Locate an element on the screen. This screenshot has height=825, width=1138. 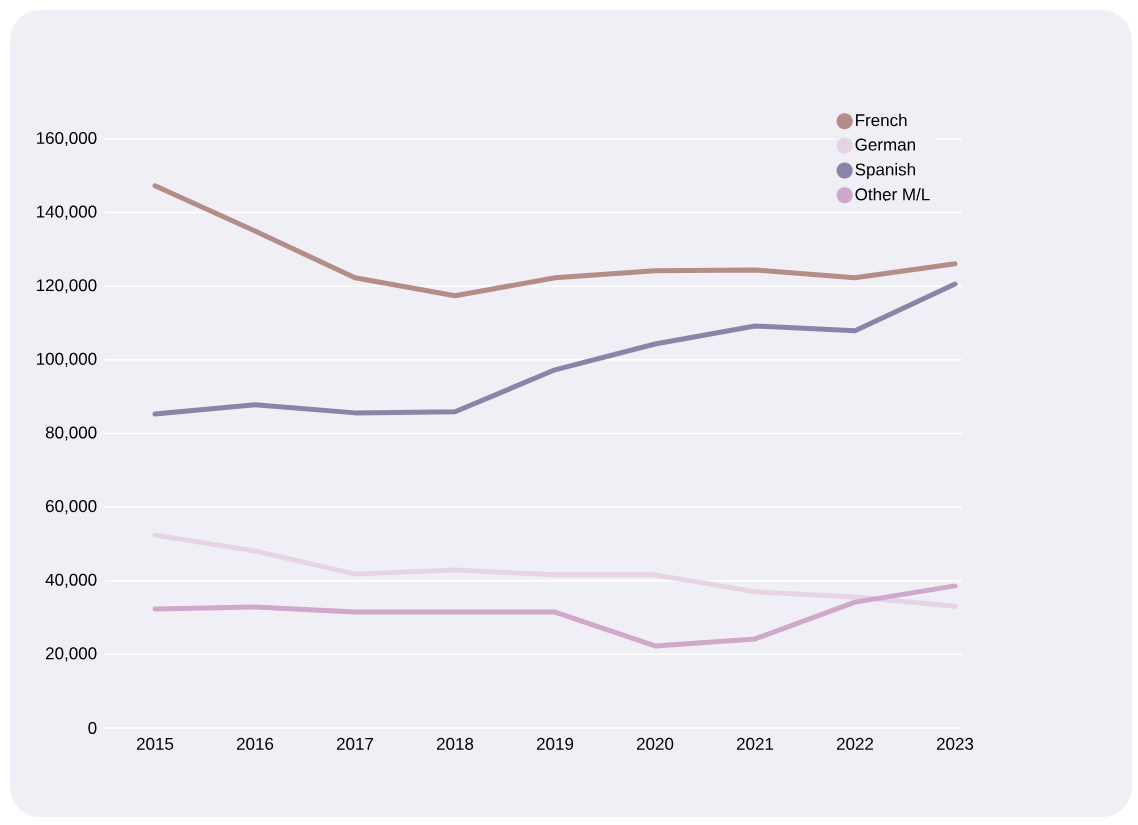
x-tick-label: 2016 is located at coordinates (255, 743).